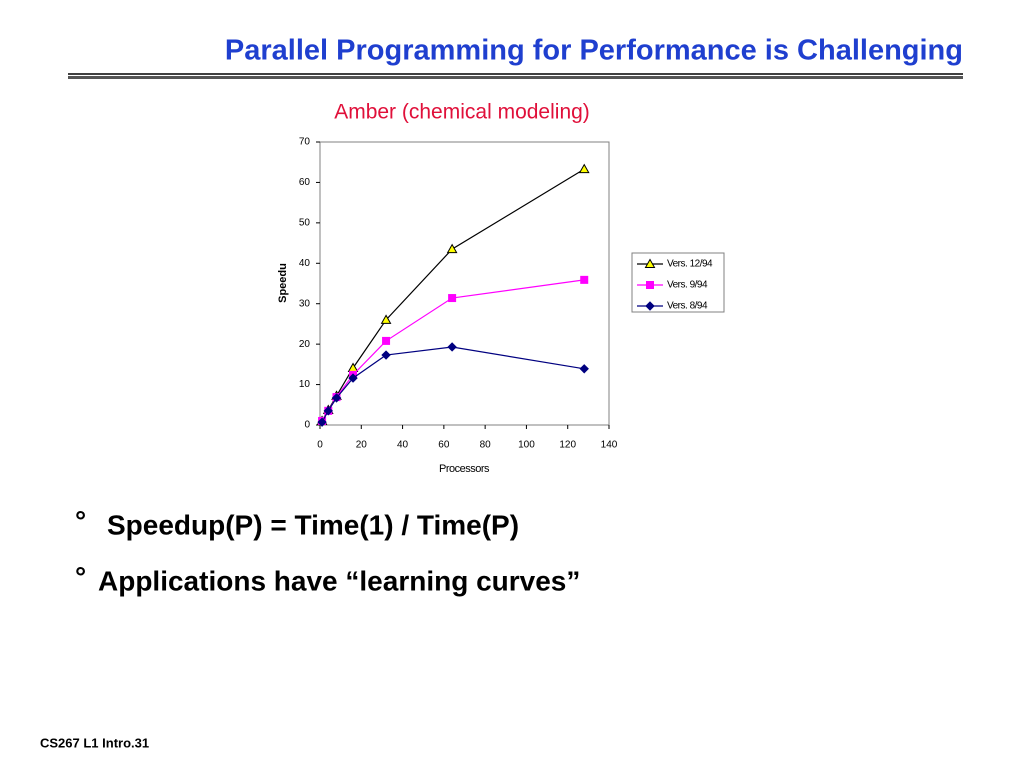 The height and width of the screenshot is (768, 1024). What do you see at coordinates (305, 344) in the screenshot?
I see `y-tick-label: 20` at bounding box center [305, 344].